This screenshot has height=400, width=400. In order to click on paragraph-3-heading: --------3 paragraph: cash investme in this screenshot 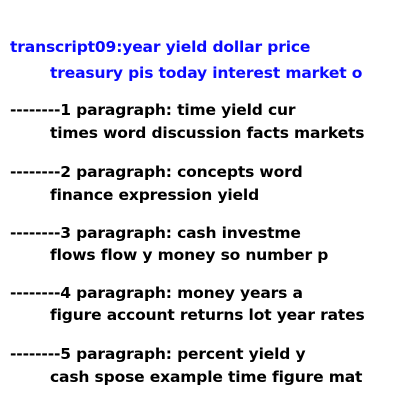, I will do `click(155, 233)`.